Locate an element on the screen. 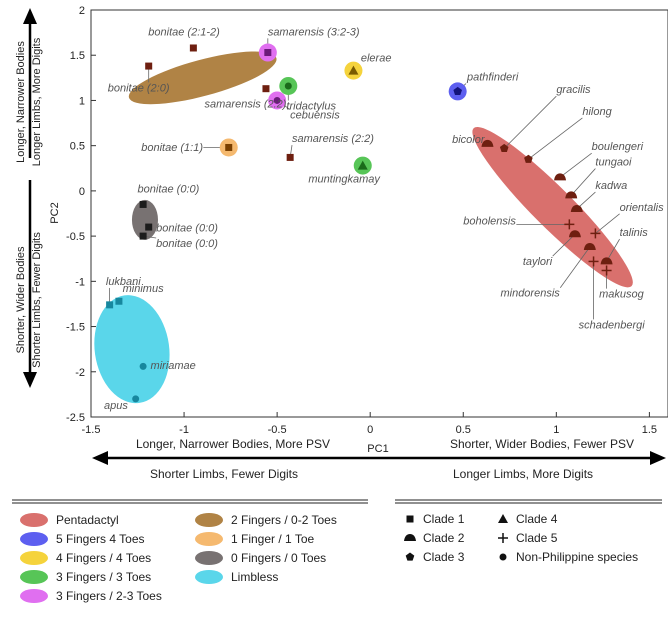  point-label: boulengeri is located at coordinates (618, 147).